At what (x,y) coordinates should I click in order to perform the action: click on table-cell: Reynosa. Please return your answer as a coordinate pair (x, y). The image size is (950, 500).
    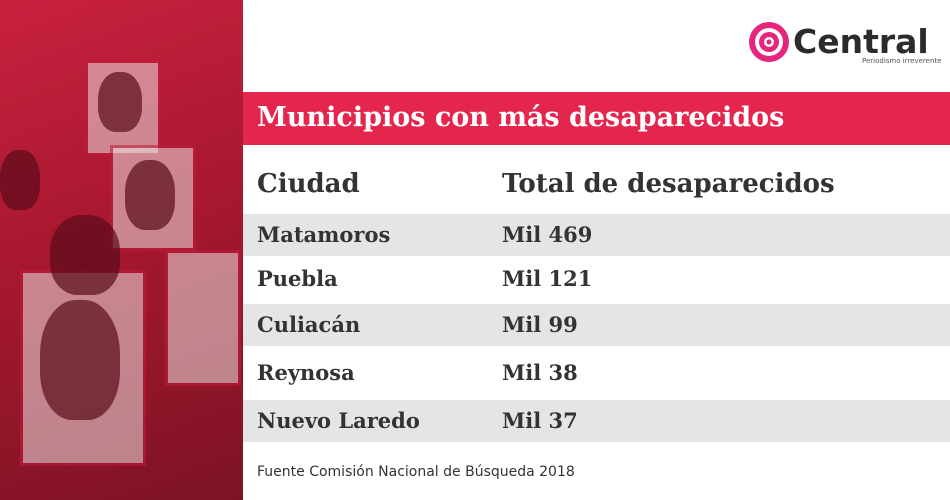
    Looking at the image, I should click on (306, 372).